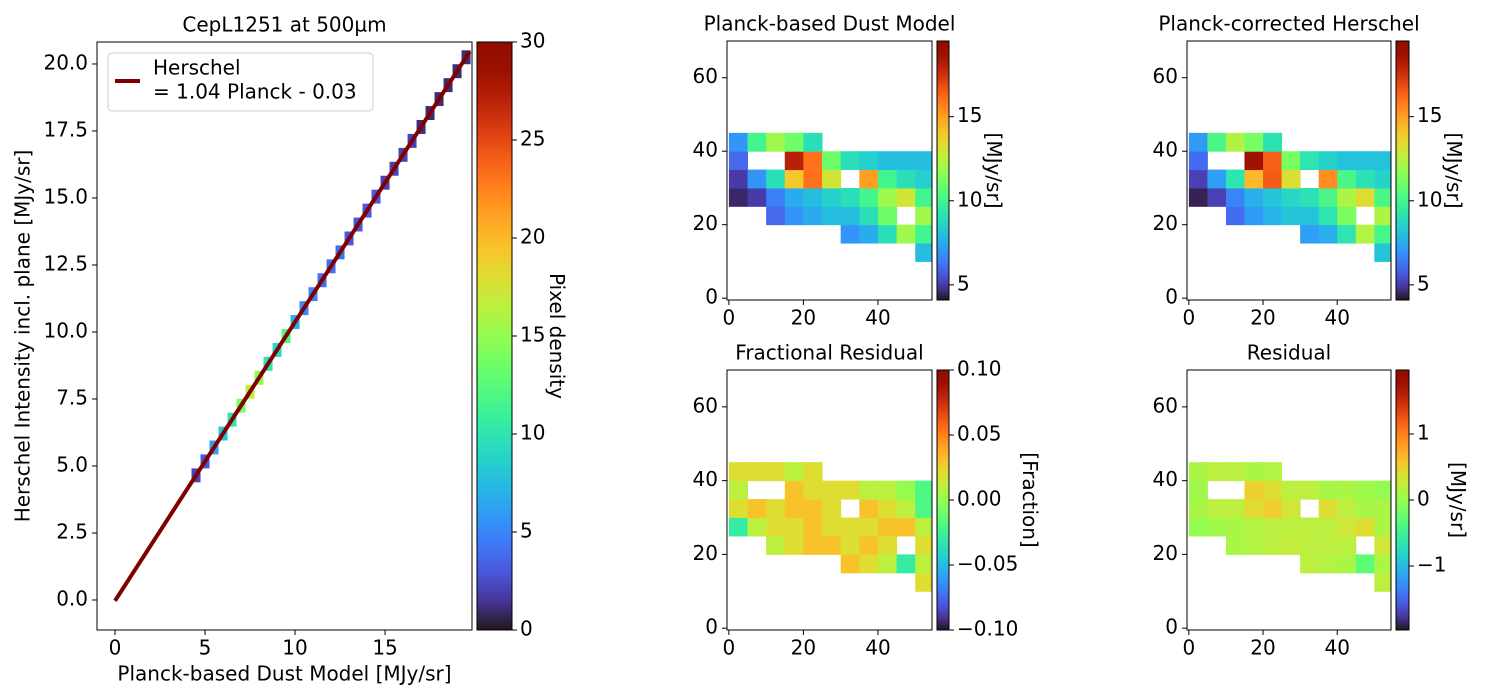 The width and height of the screenshot is (1500, 700). Describe the element at coordinates (65, 129) in the screenshot. I see `y-tick-label: 17.5` at that location.